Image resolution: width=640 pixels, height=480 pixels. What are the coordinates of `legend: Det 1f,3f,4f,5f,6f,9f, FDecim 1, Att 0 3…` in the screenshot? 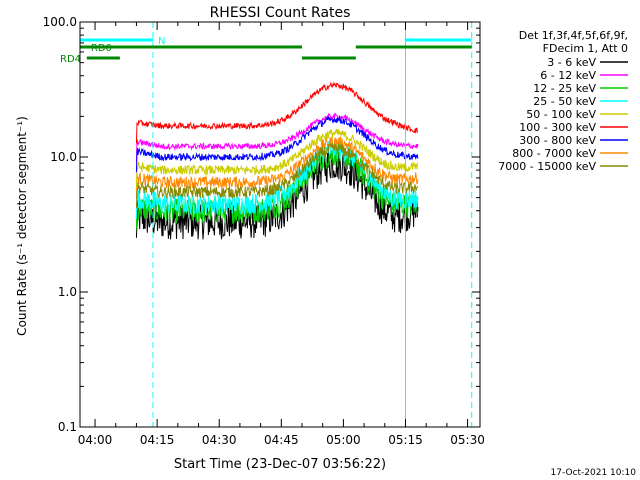 It's located at (563, 101).